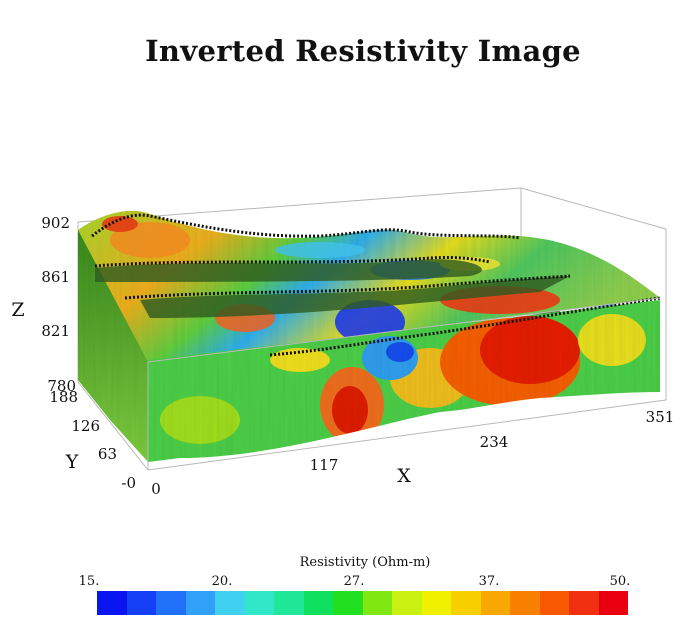  What do you see at coordinates (222, 581) in the screenshot?
I see `colorbar-tick-20: 20.` at bounding box center [222, 581].